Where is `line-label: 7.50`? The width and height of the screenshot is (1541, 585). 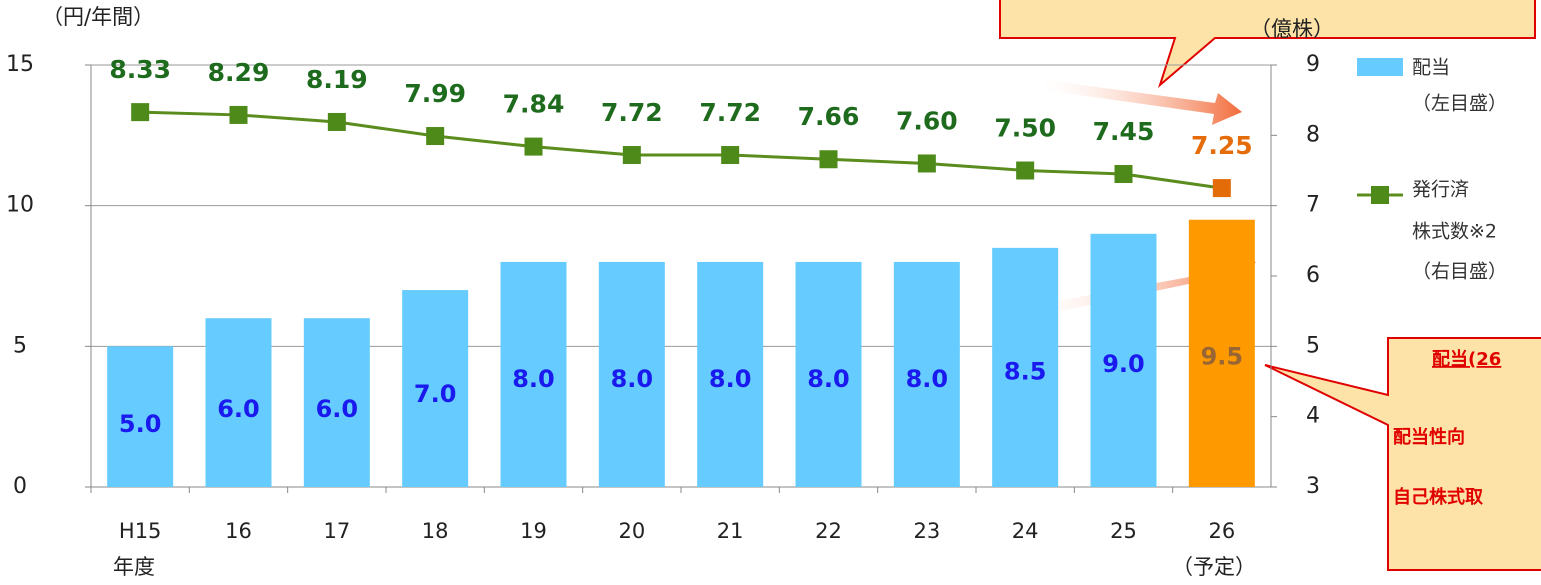
line-label: 7.50 is located at coordinates (1025, 128).